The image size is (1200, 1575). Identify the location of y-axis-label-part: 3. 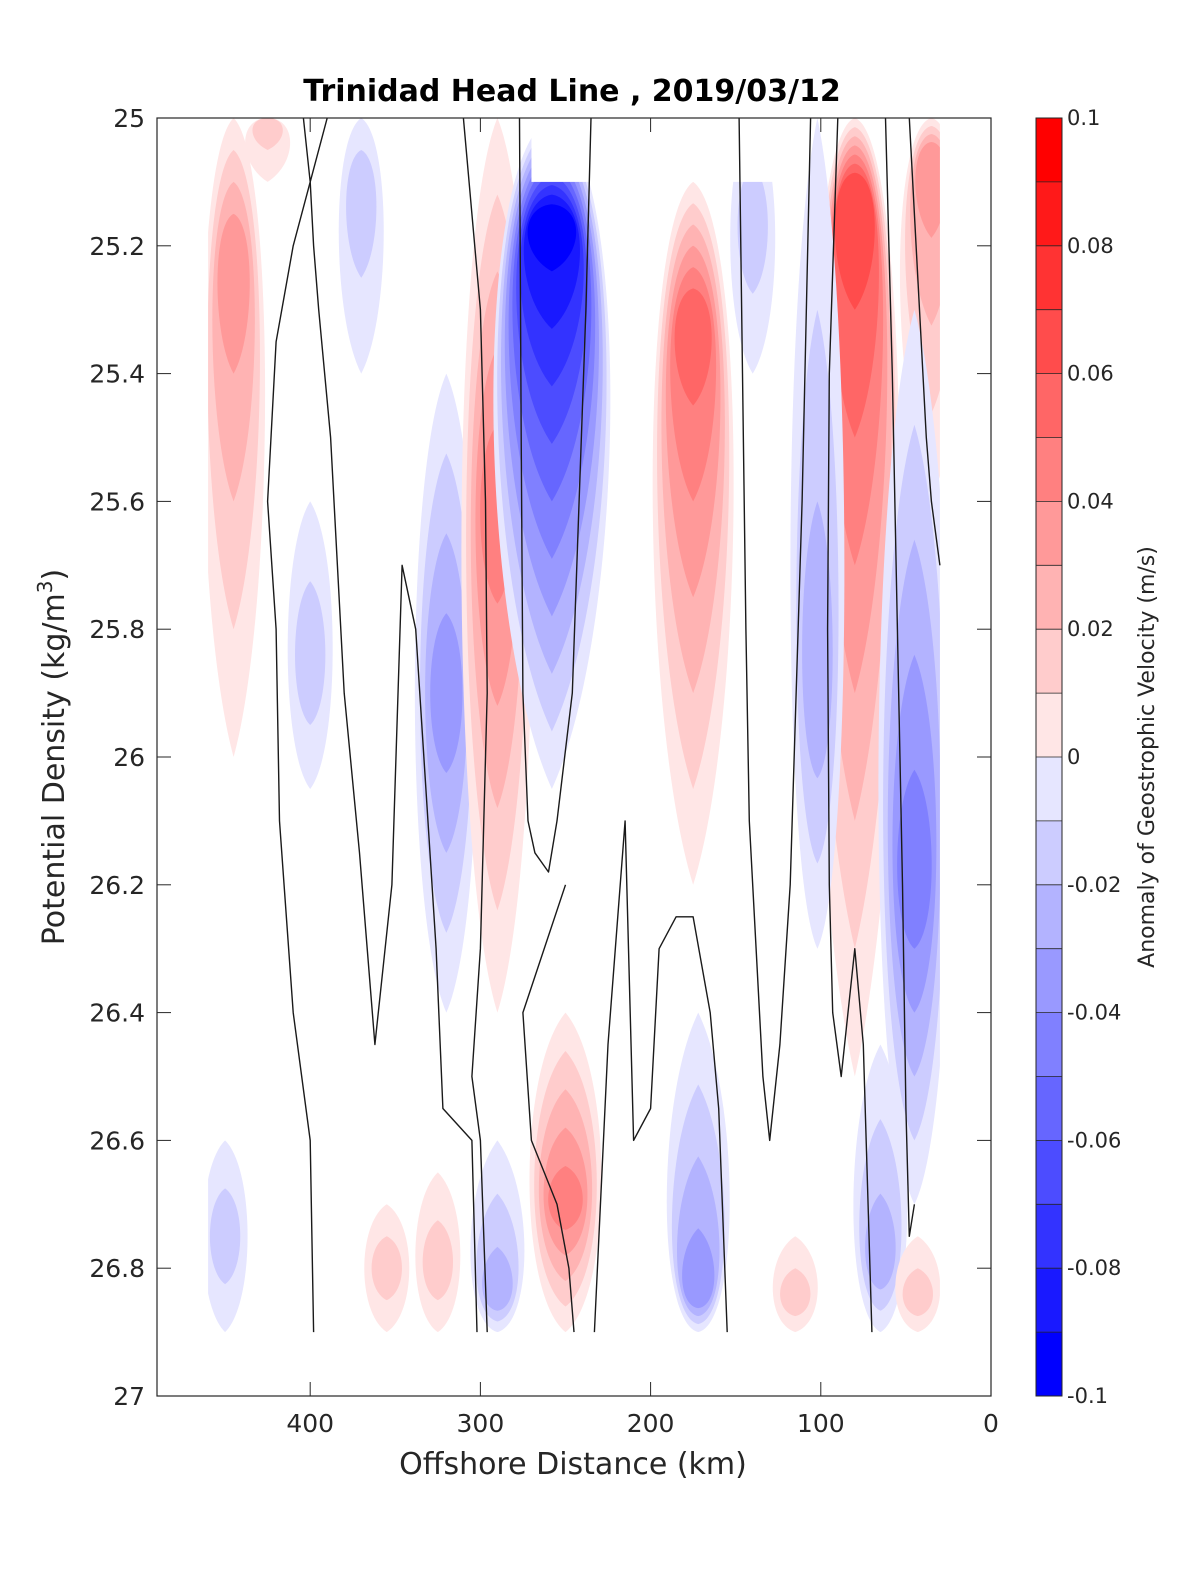
(45, 586).